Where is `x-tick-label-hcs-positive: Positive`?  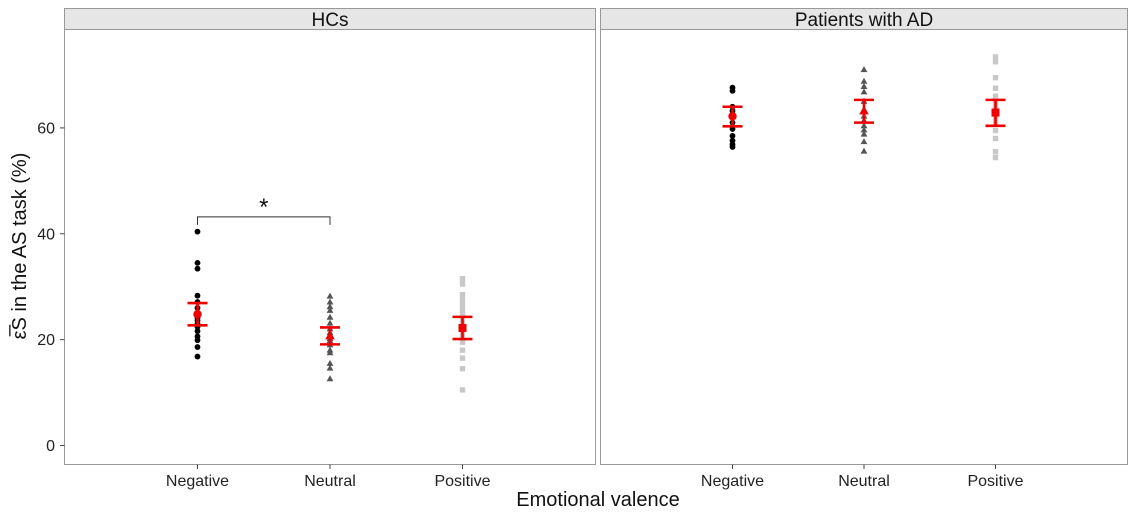 x-tick-label-hcs-positive: Positive is located at coordinates (462, 481).